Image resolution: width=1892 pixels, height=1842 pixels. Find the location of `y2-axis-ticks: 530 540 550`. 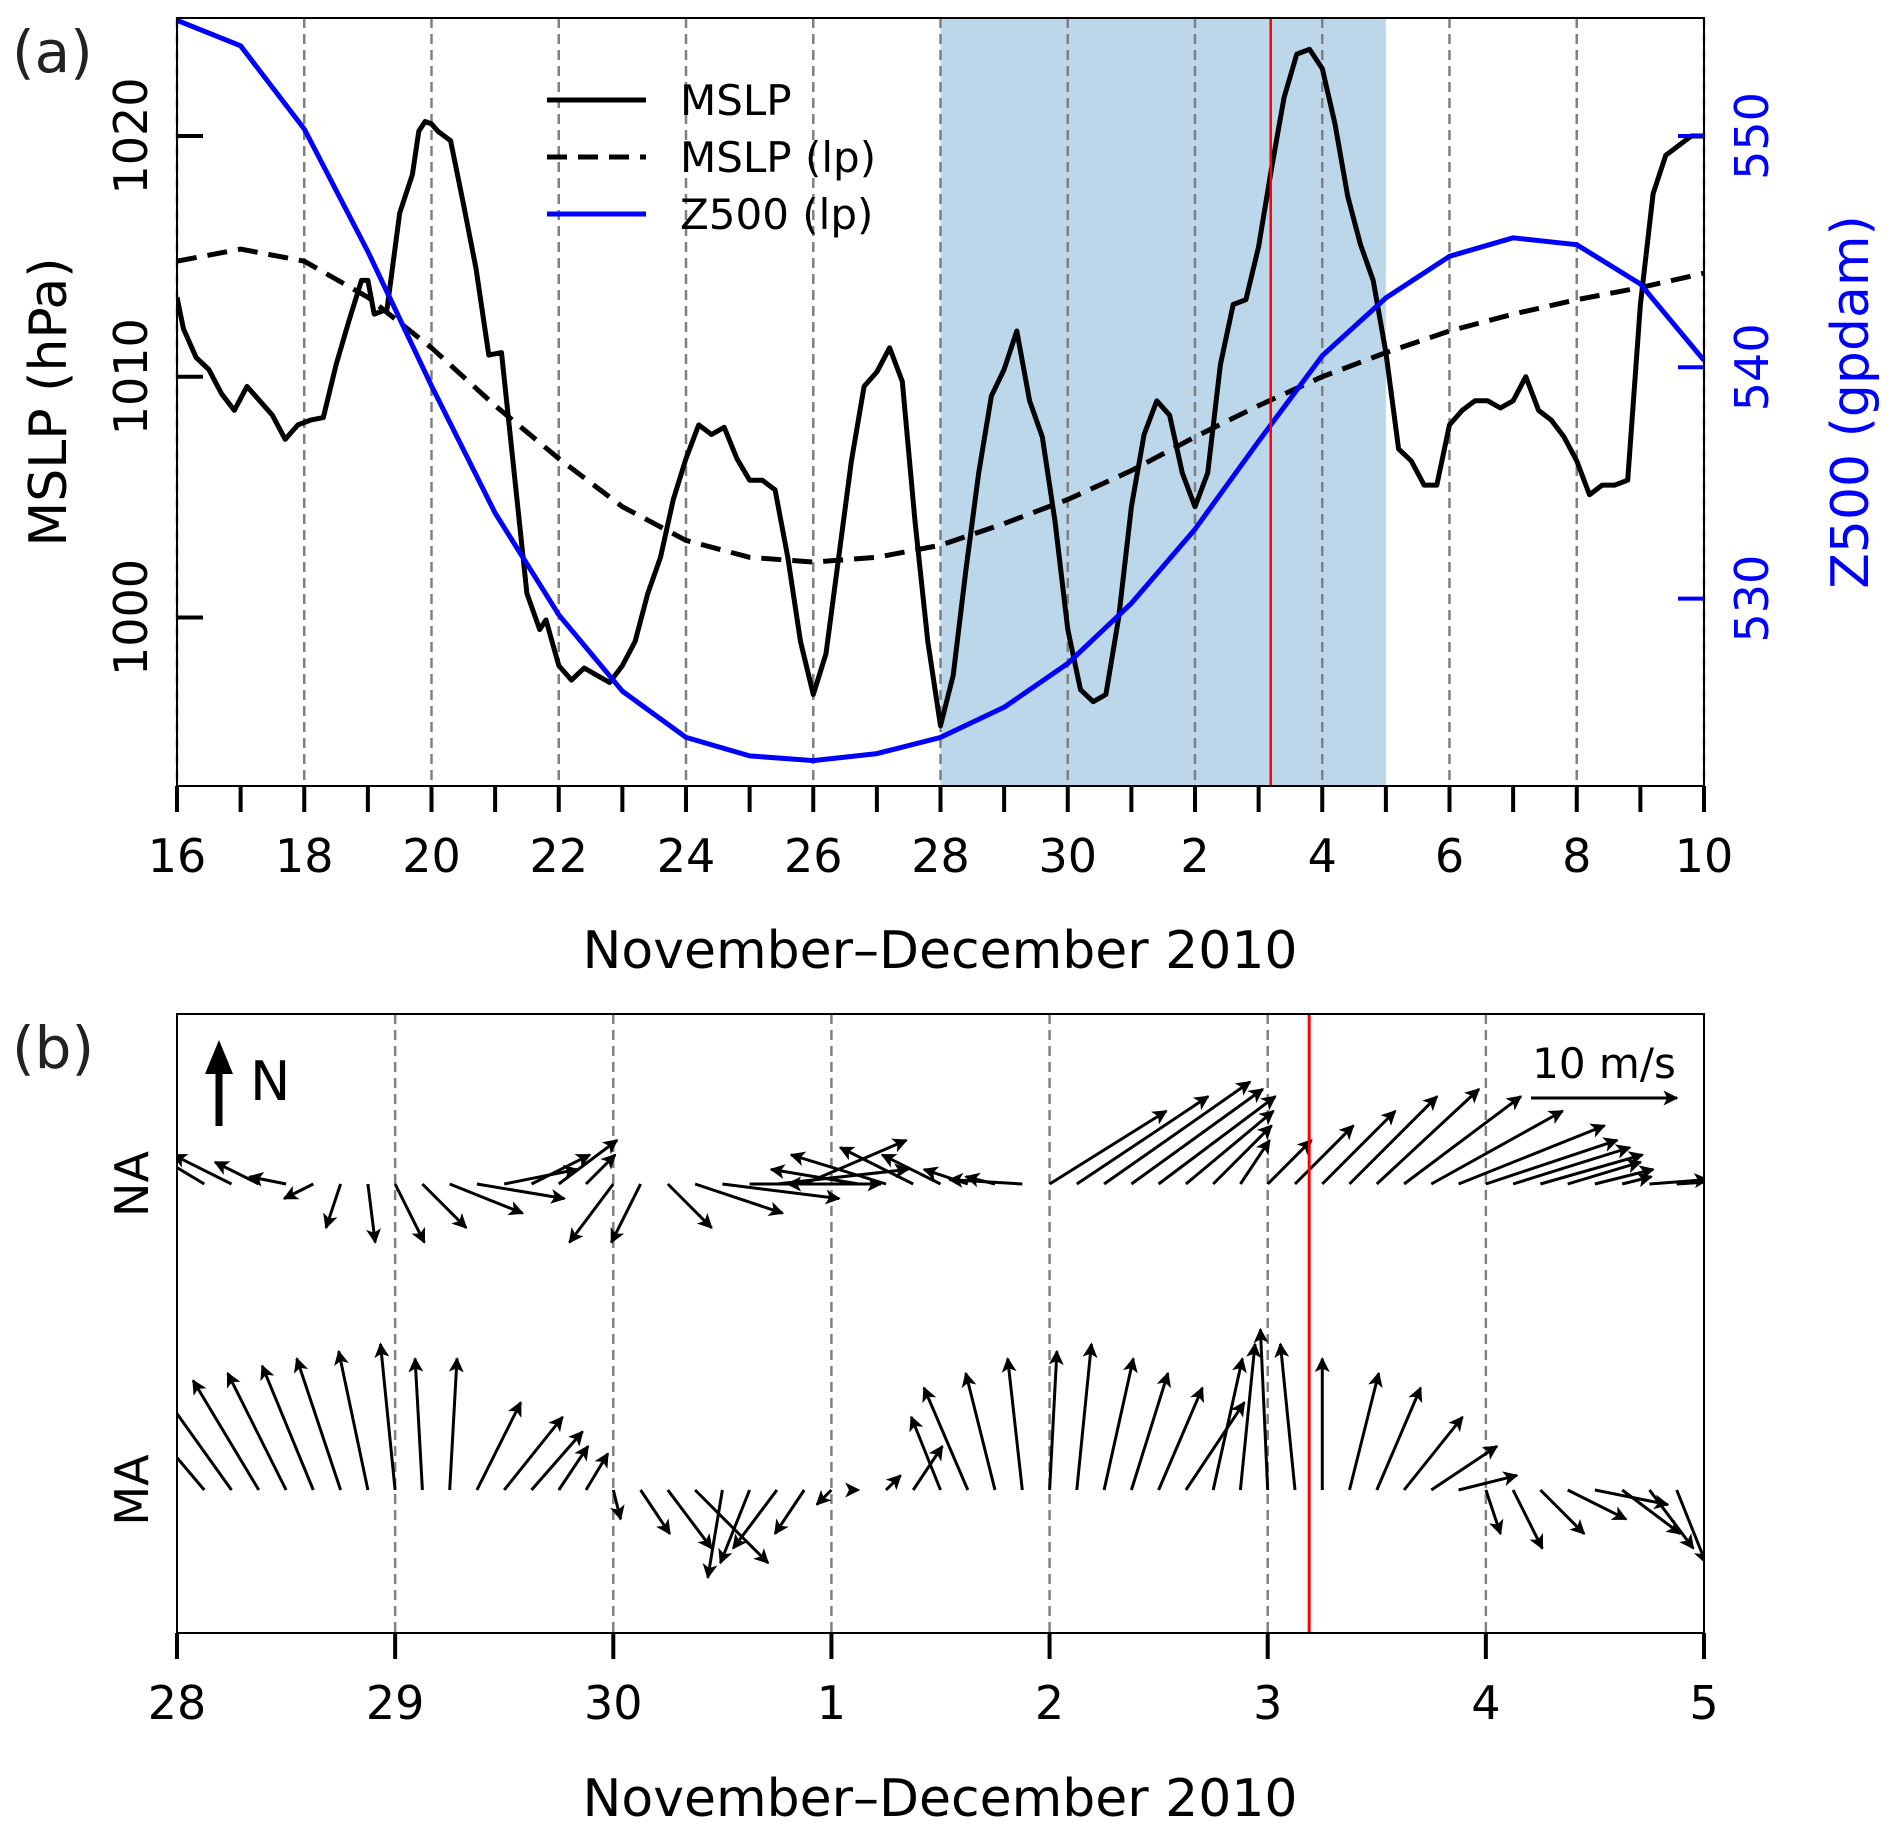

y2-axis-ticks: 530 540 550 is located at coordinates (1728, 367).